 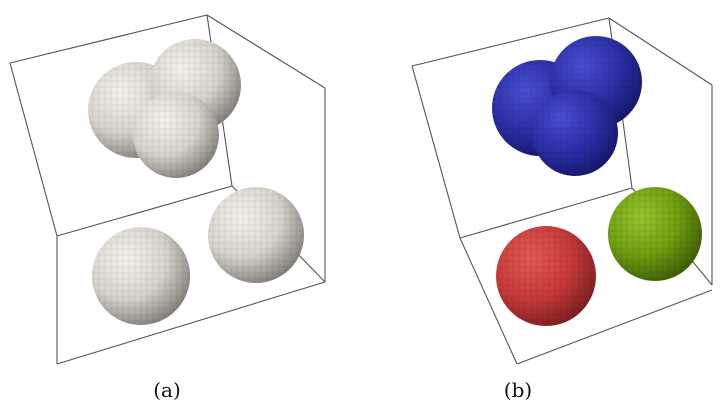 I want to click on box-edge-front-left, so click(x=488, y=301).